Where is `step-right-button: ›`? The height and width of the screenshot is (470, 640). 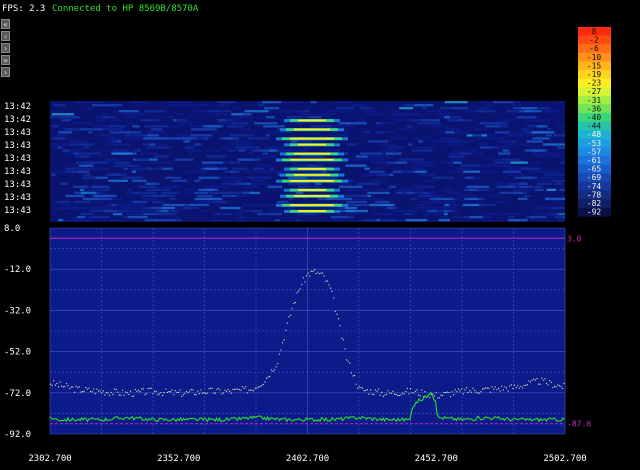 step-right-button: › is located at coordinates (5, 48).